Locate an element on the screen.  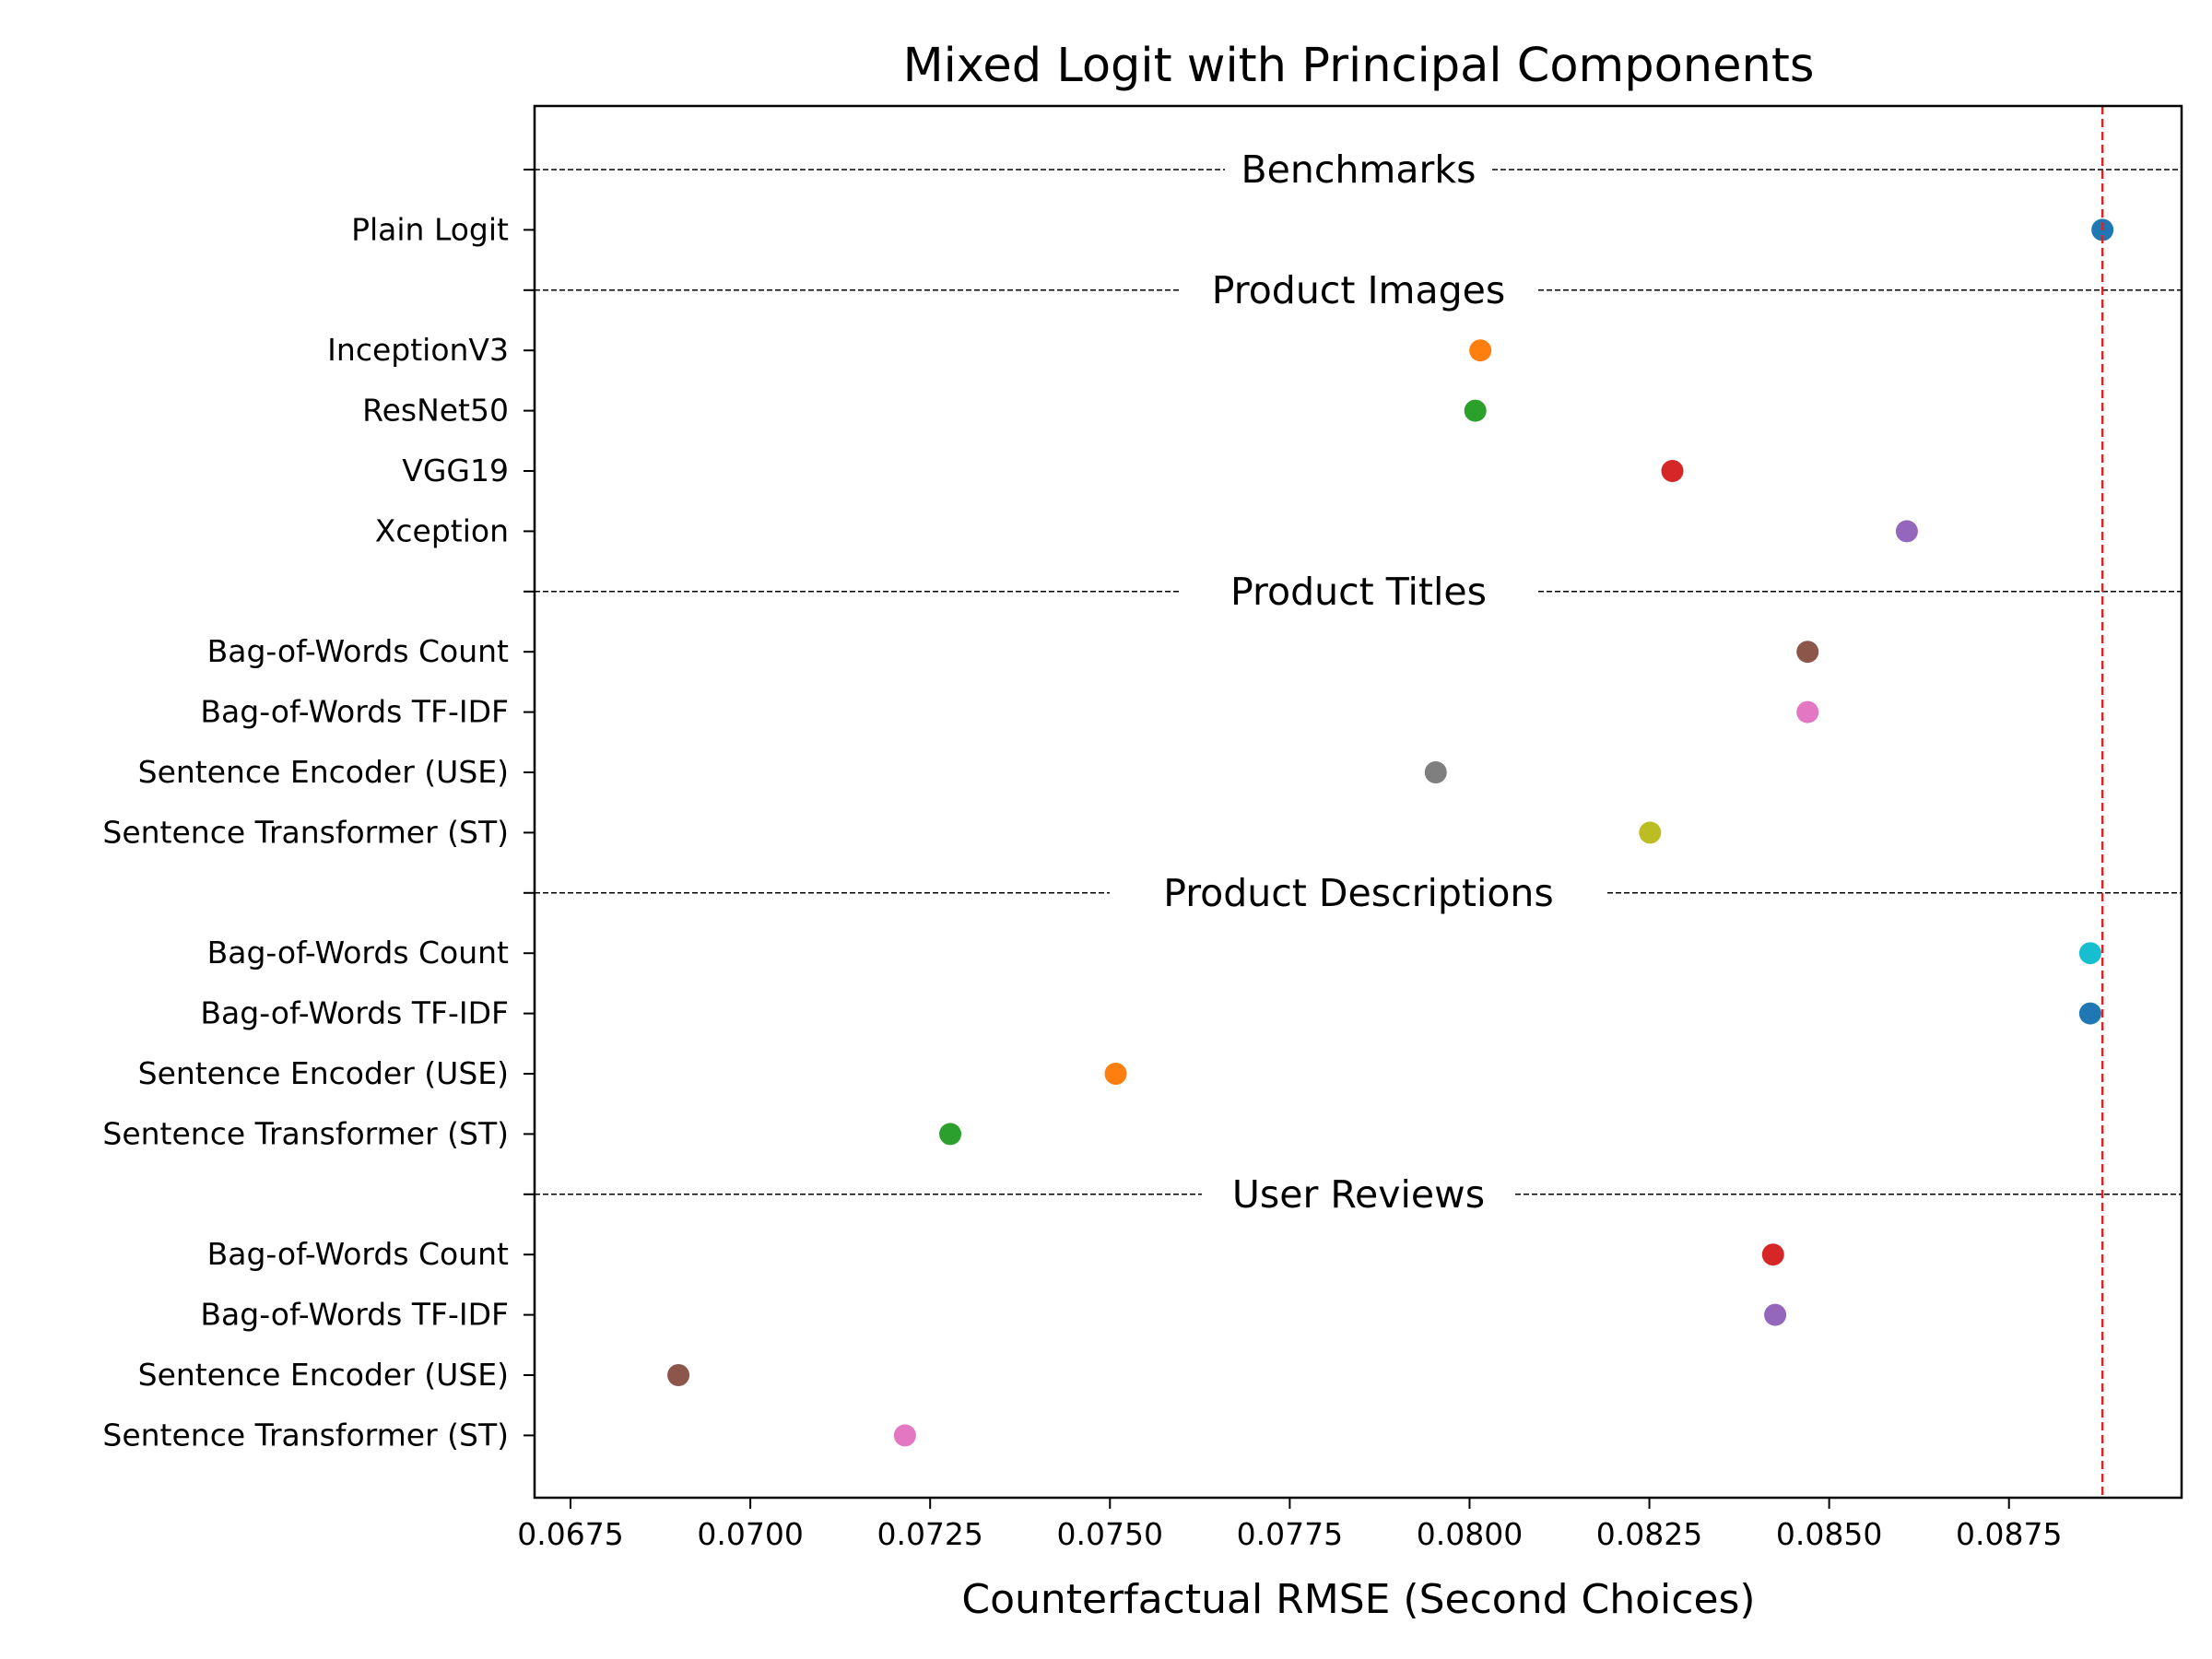
group-label: Product Images is located at coordinates (1358, 290).